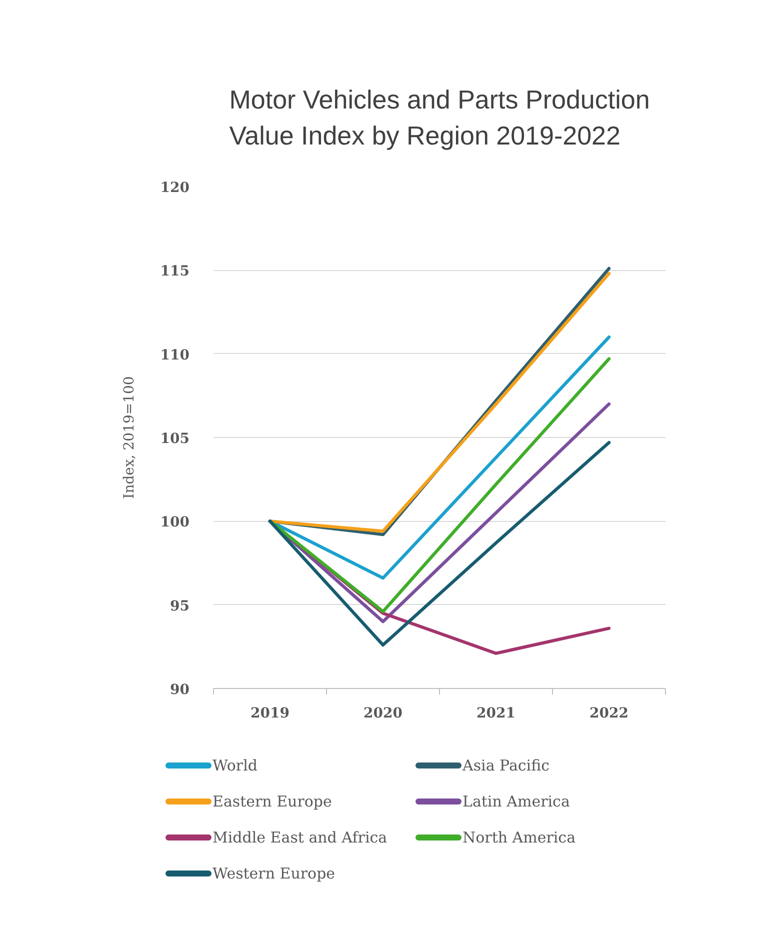 The width and height of the screenshot is (784, 926). What do you see at coordinates (175, 439) in the screenshot?
I see `y-tick-label: 105` at bounding box center [175, 439].